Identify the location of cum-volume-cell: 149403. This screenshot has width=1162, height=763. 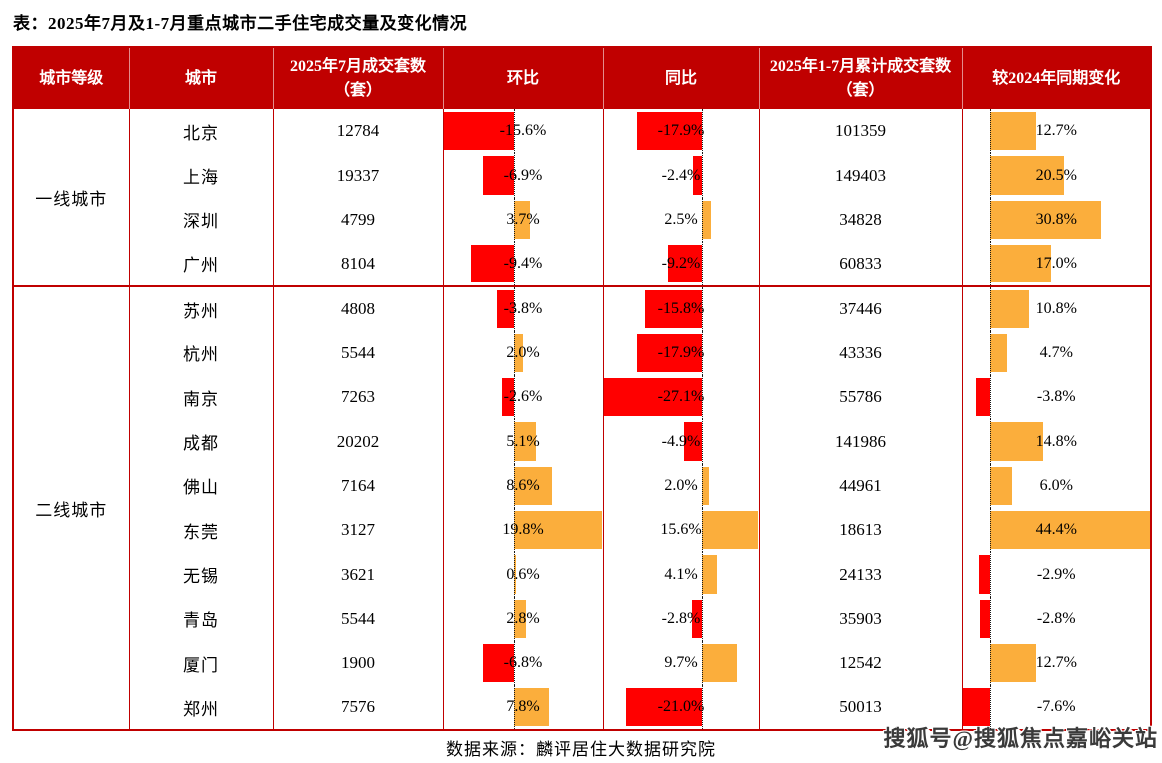
(860, 175).